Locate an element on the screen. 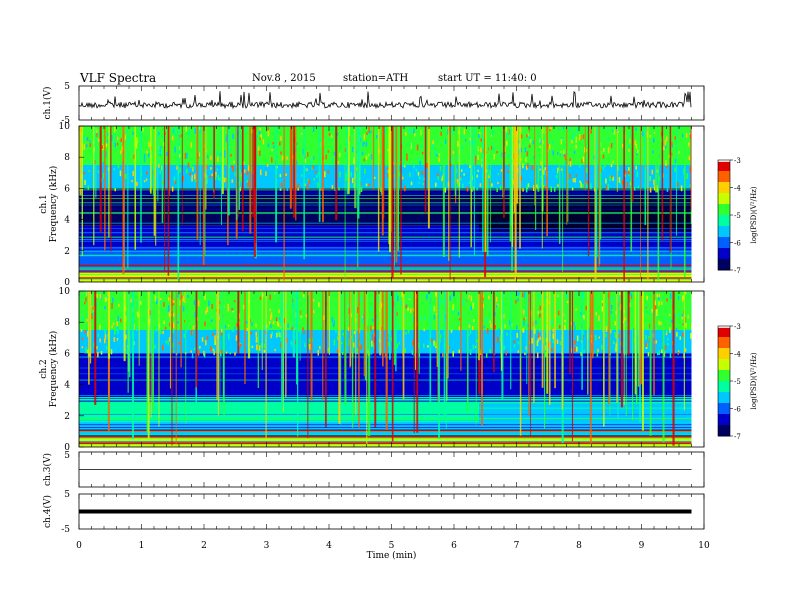  y-axis-label-line: ch.2 is located at coordinates (44, 368).